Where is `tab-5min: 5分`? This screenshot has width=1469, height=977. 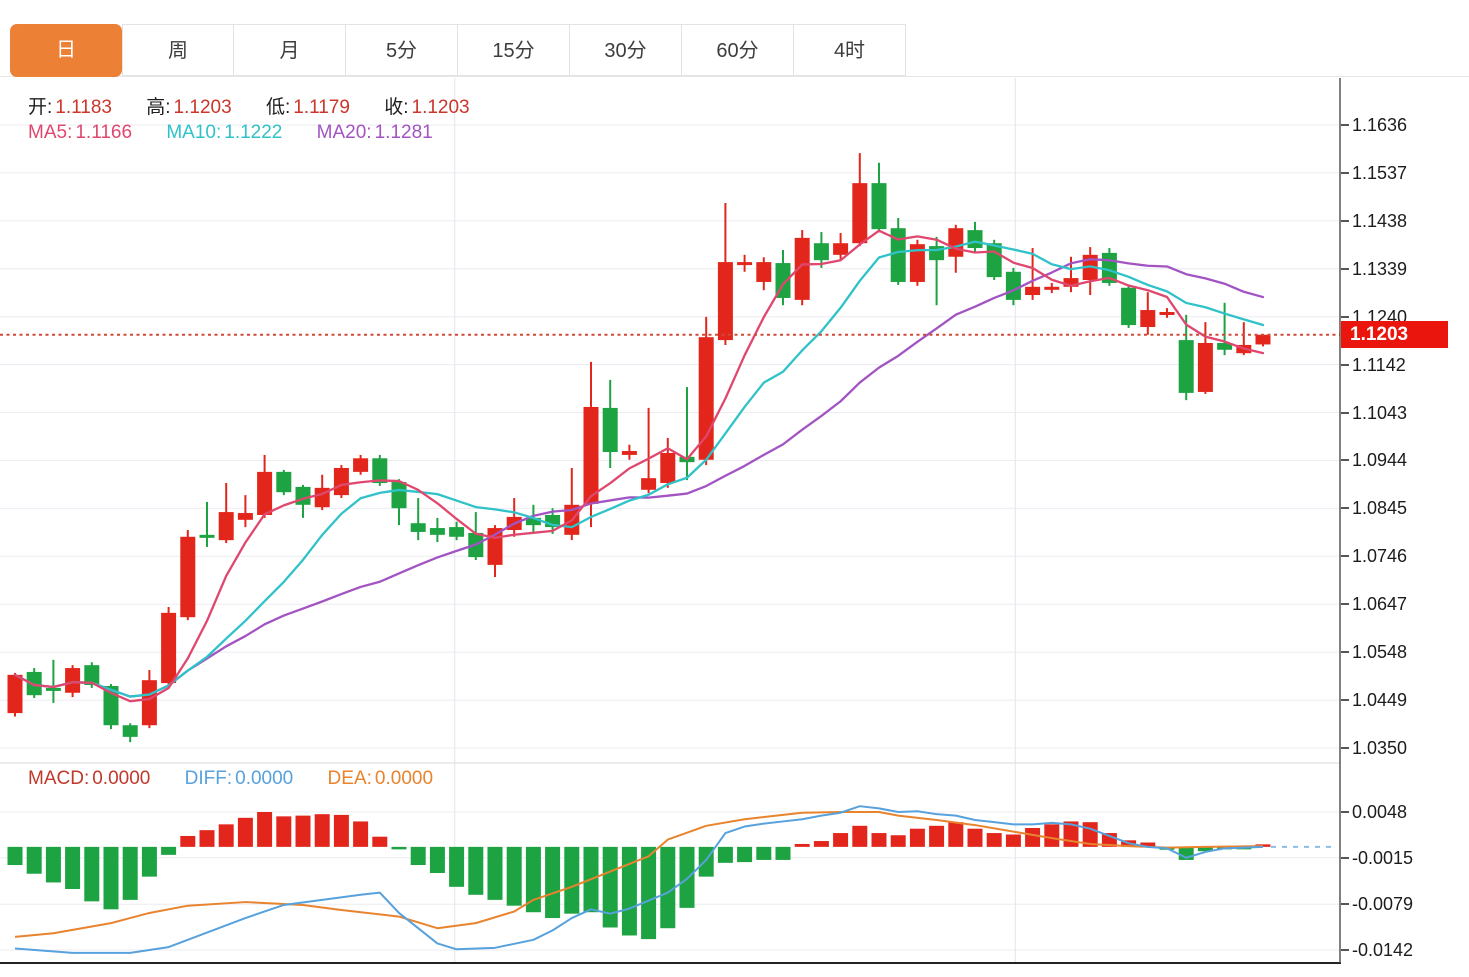 tab-5min: 5分 is located at coordinates (402, 50).